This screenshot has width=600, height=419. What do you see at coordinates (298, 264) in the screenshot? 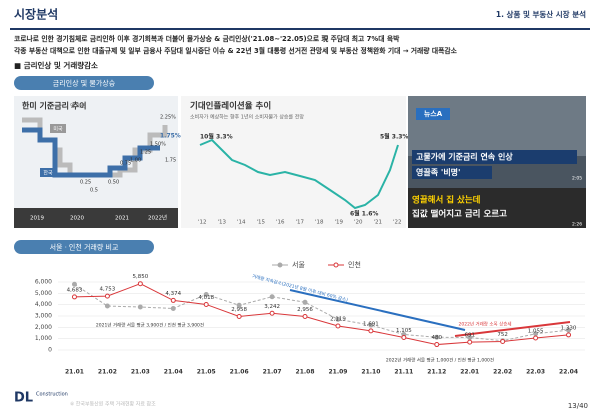
I see `legend-label: 서울` at bounding box center [298, 264].